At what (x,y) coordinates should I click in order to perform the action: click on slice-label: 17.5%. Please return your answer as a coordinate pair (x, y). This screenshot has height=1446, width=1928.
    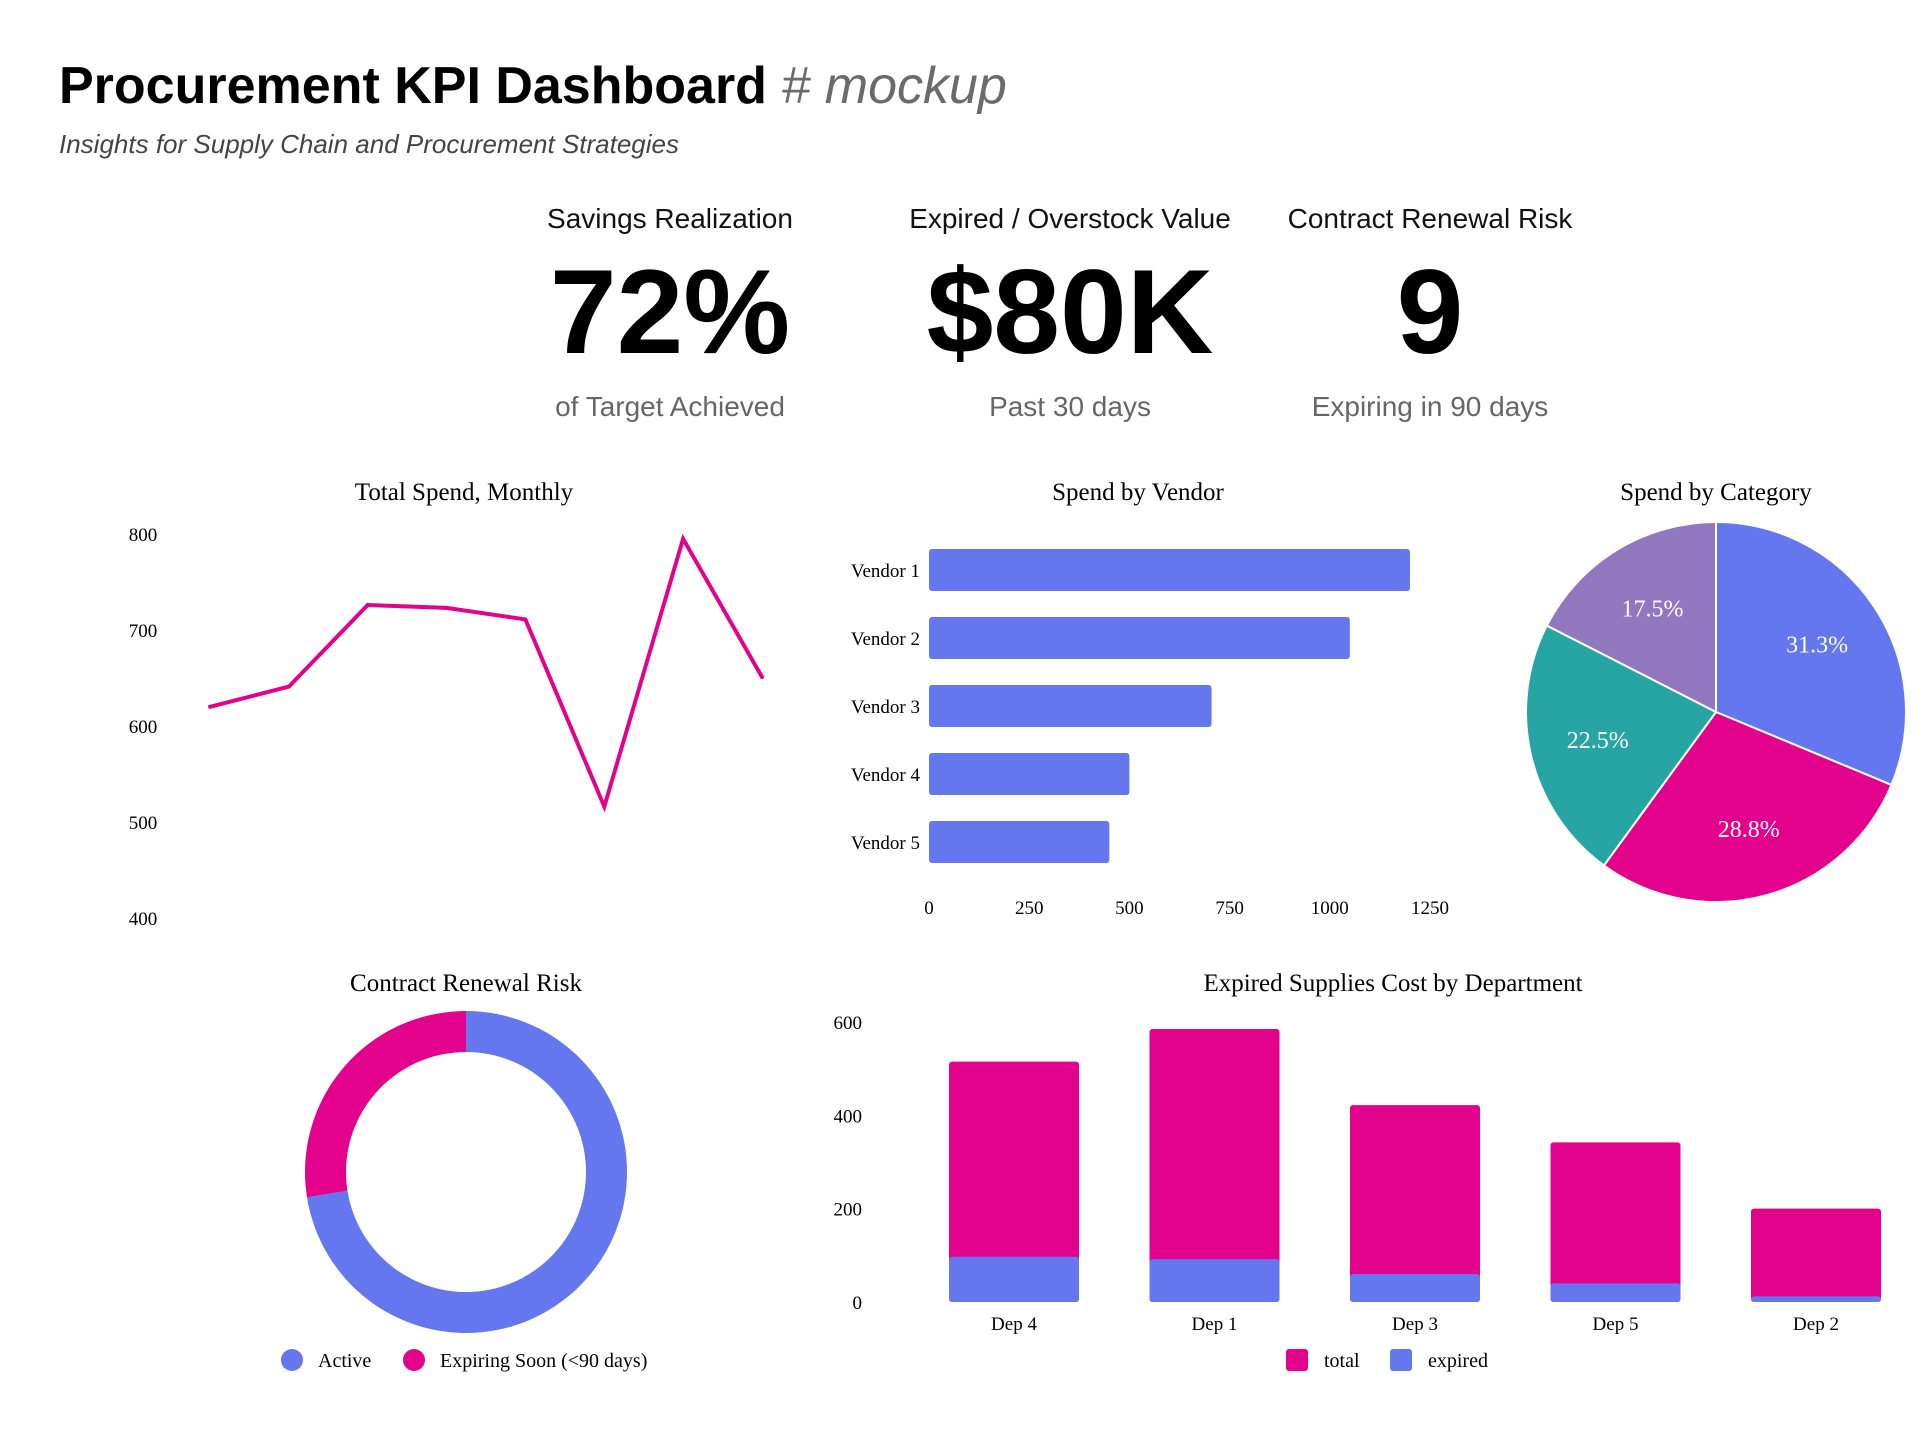
    Looking at the image, I should click on (1653, 609).